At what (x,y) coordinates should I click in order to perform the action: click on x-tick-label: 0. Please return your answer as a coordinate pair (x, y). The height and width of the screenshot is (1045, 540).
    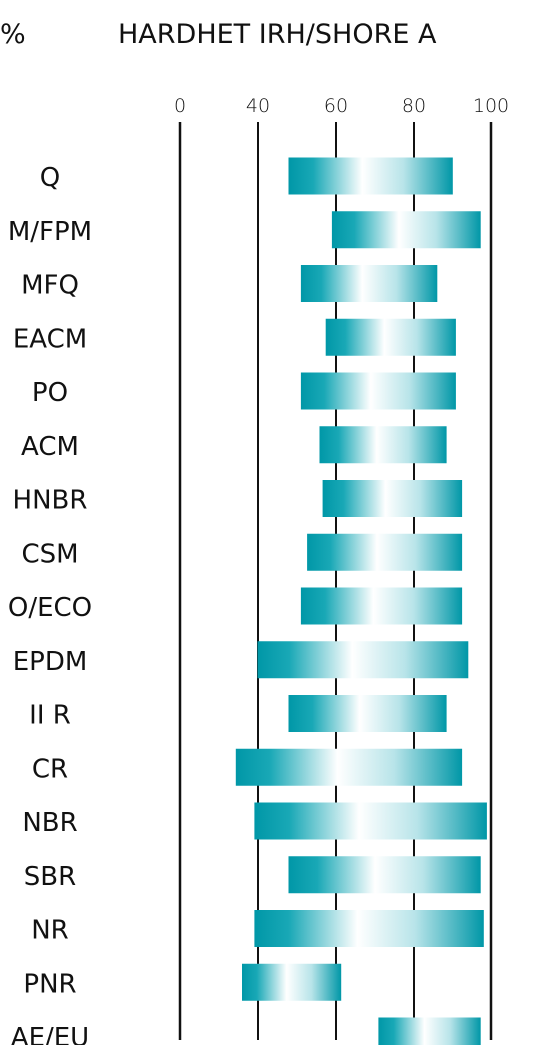
    Looking at the image, I should click on (180, 106).